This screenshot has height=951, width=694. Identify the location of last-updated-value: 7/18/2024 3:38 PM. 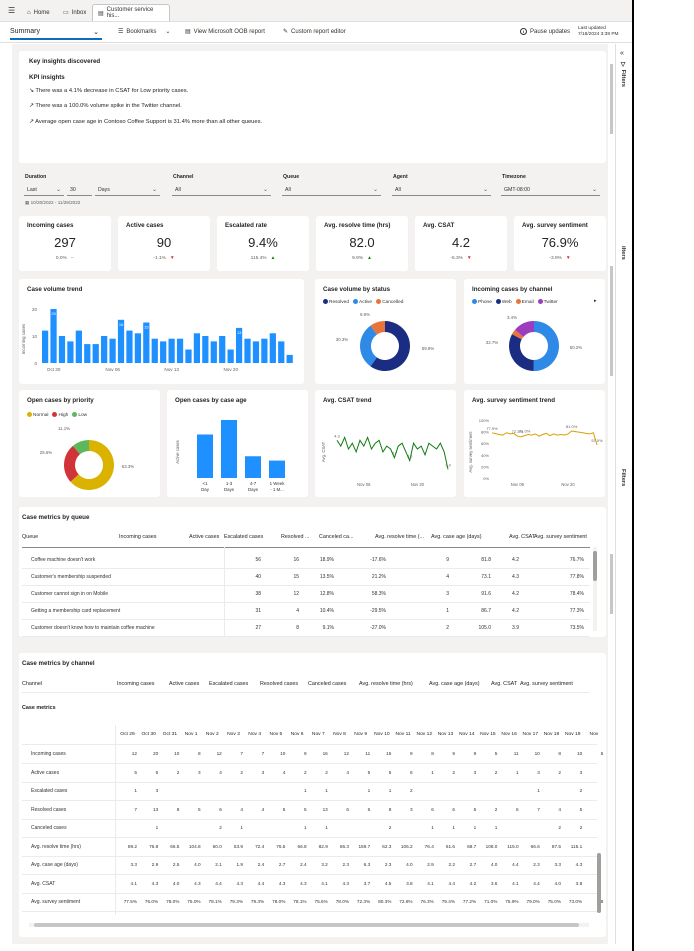
(598, 34).